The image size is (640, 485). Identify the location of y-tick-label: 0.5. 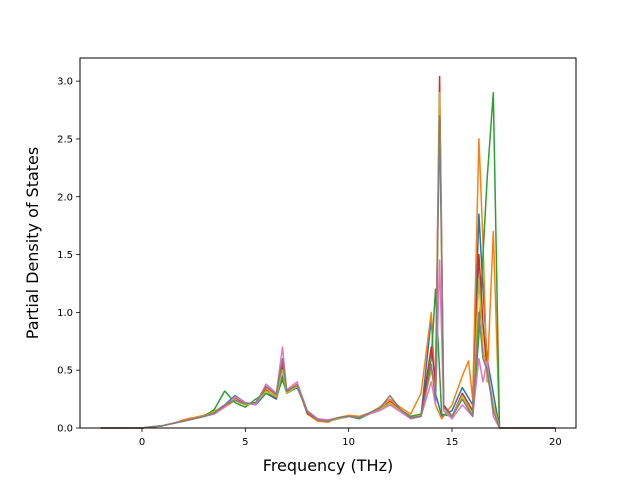
(65, 371).